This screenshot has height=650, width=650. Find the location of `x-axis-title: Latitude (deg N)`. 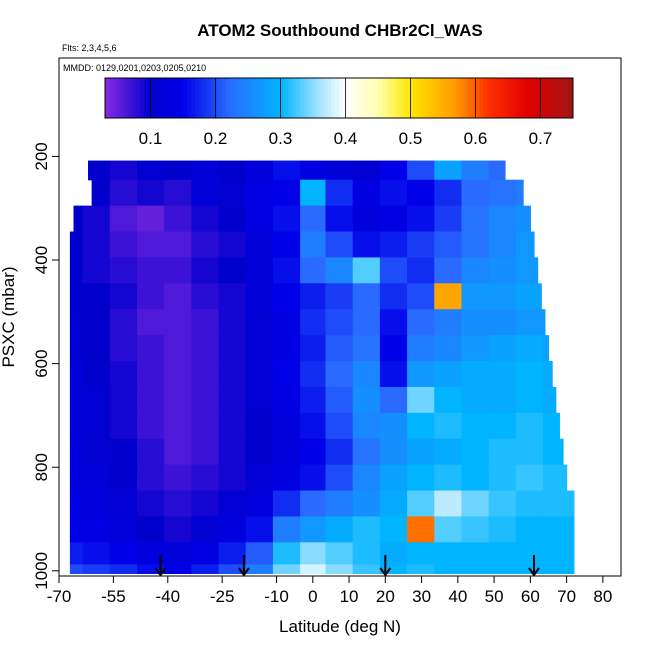

x-axis-title: Latitude (deg N) is located at coordinates (340, 626).